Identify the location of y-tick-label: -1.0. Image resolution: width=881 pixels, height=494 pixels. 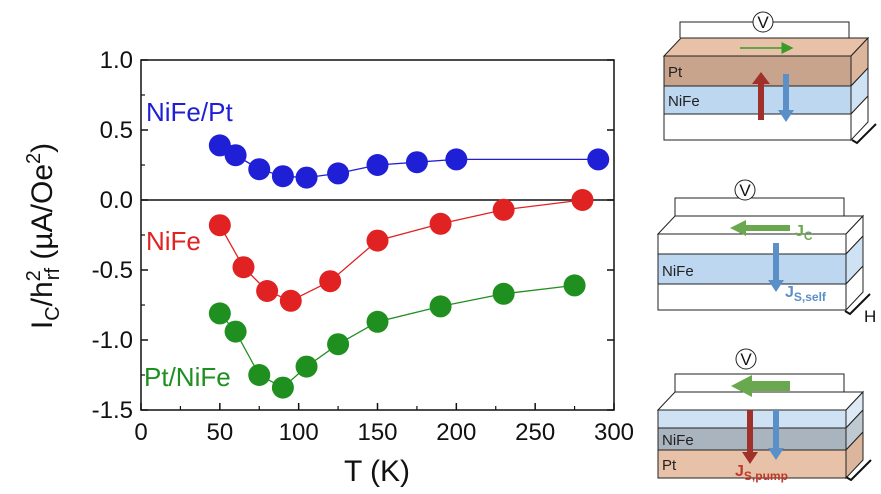
(112, 340).